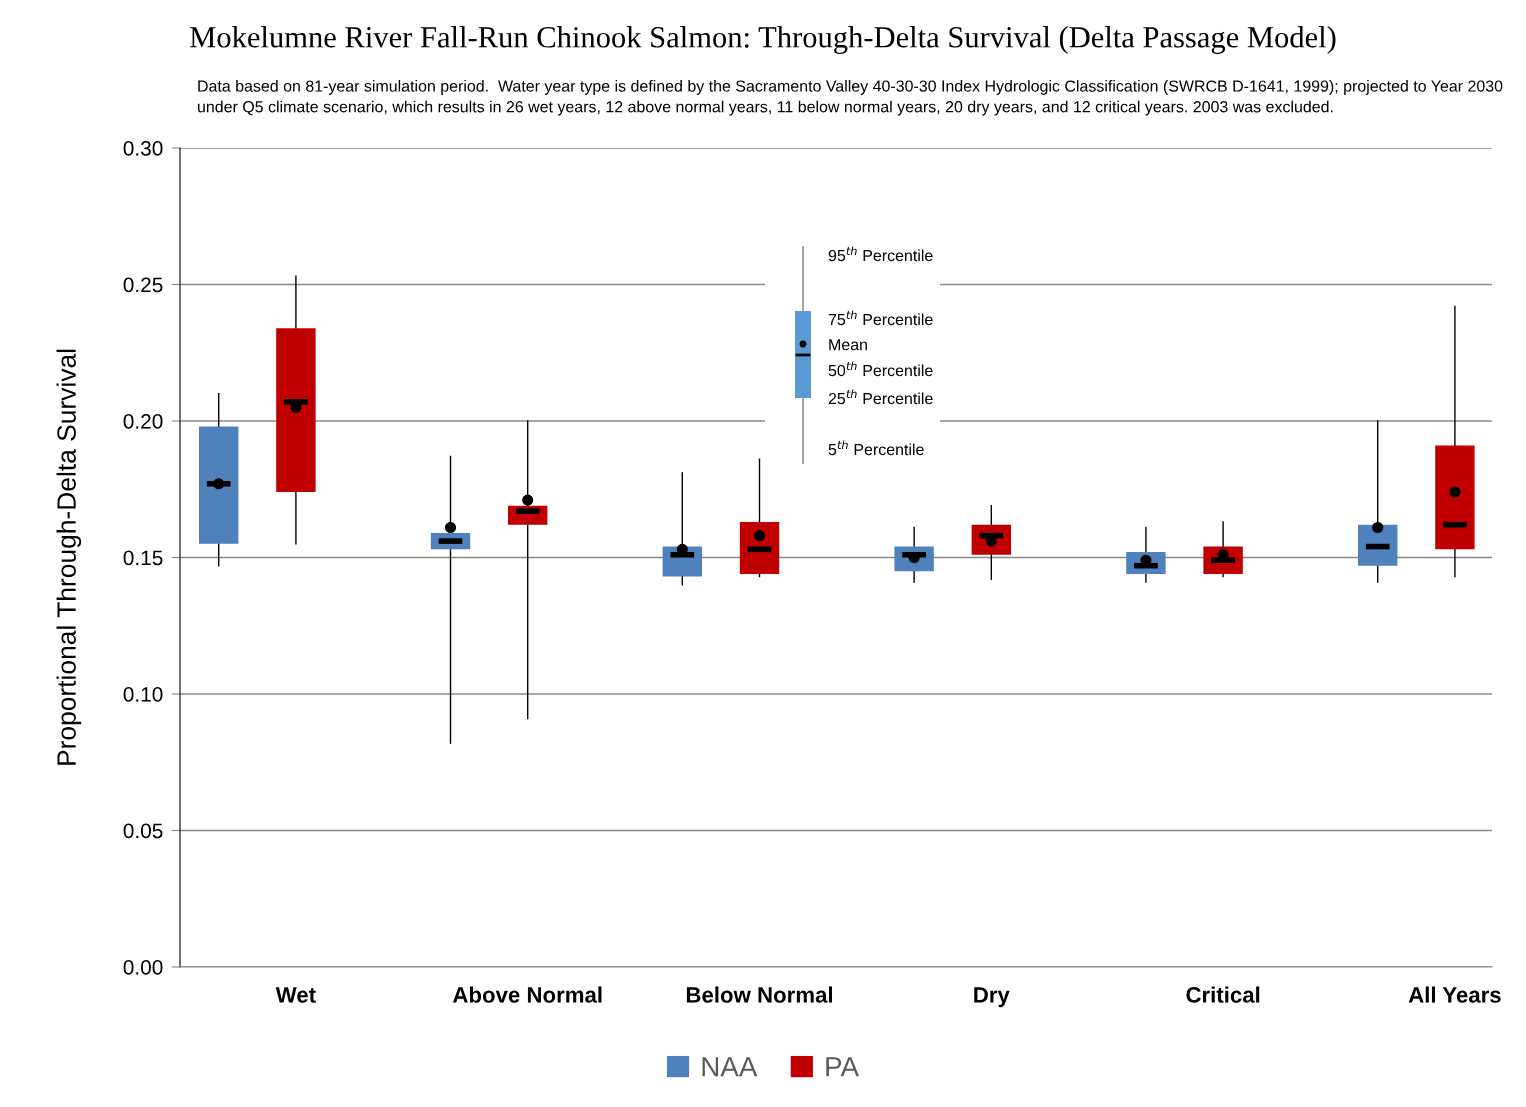 This screenshot has height=1107, width=1526. What do you see at coordinates (759, 994) in the screenshot?
I see `x-tick-label: Below Normal` at bounding box center [759, 994].